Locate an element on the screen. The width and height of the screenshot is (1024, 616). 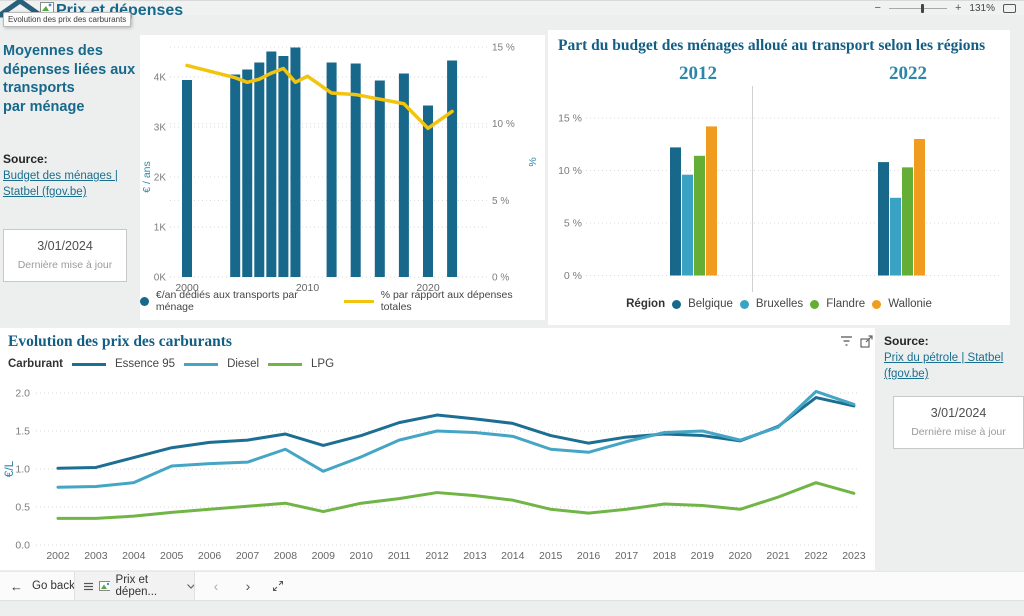
essence-label: Essence 95 is located at coordinates (145, 364).